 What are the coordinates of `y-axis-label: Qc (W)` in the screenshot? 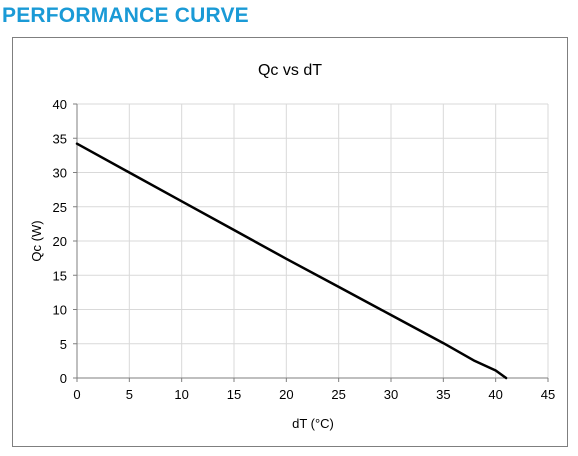 It's located at (36, 240).